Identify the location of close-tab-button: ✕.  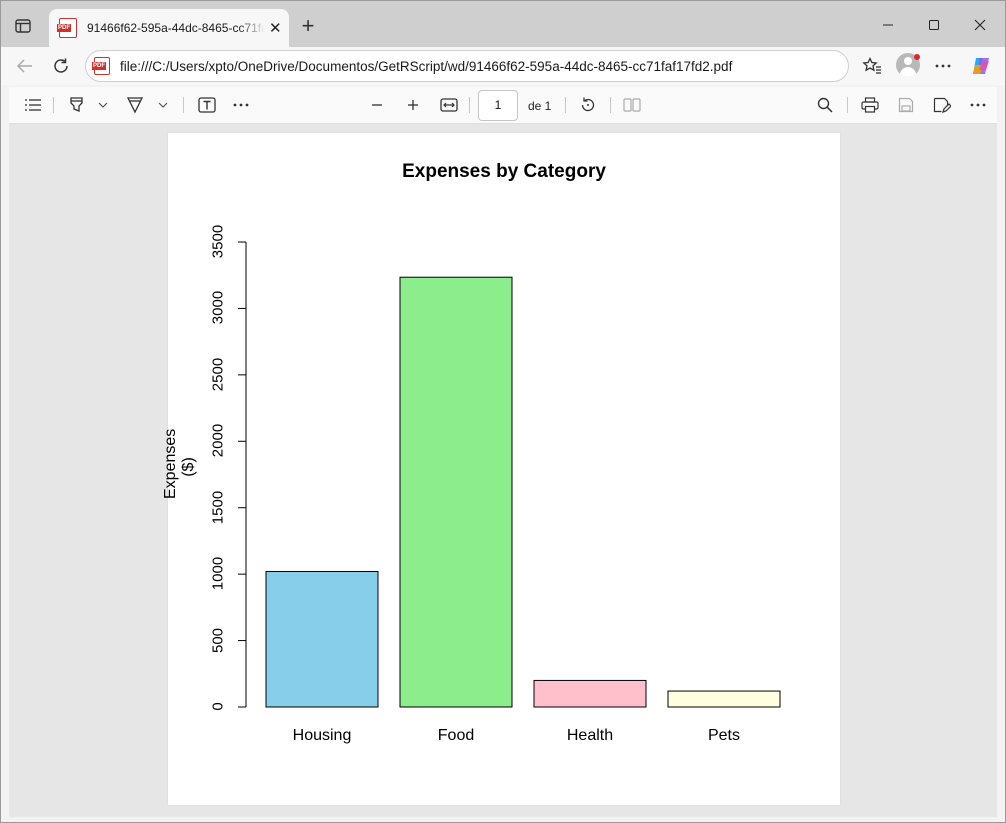
(275, 28).